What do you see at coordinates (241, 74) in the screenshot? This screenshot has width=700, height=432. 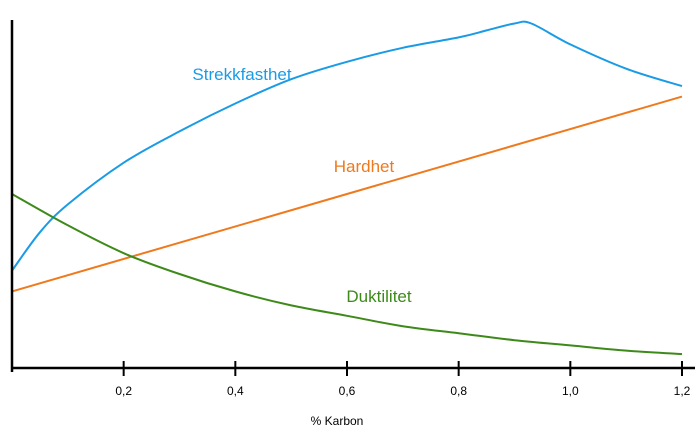 I see `label-strekkfasthet: Strekkfasthet` at bounding box center [241, 74].